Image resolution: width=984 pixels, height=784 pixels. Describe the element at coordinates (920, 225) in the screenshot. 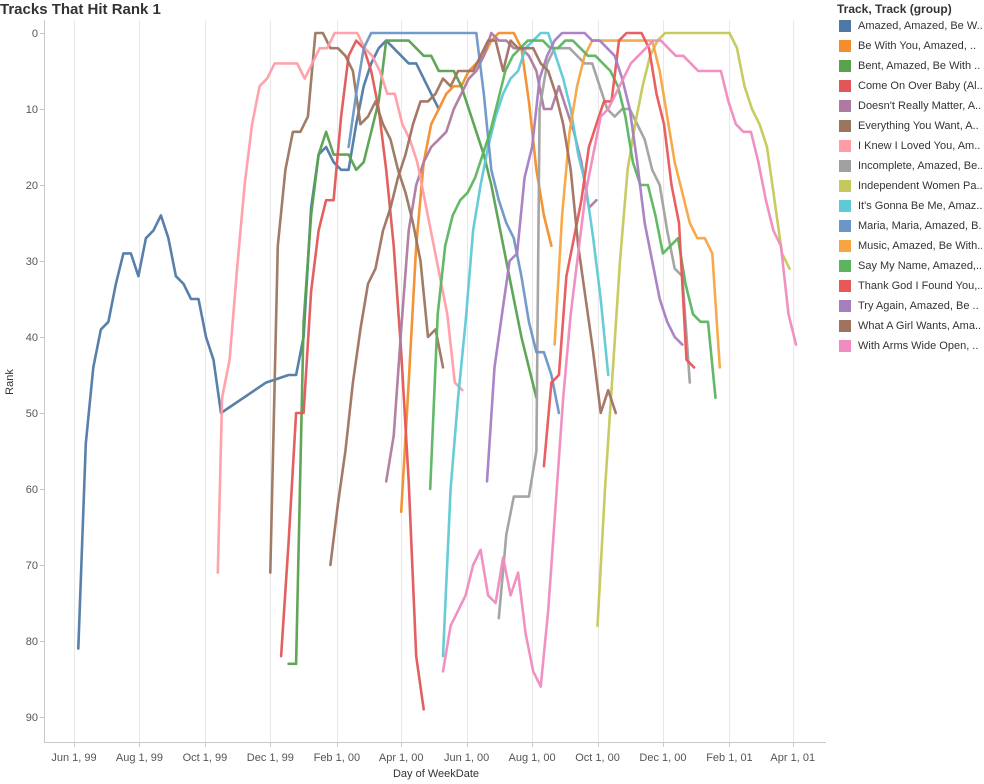

I see `legend-label: Maria, Maria, Amazed, B..` at that location.